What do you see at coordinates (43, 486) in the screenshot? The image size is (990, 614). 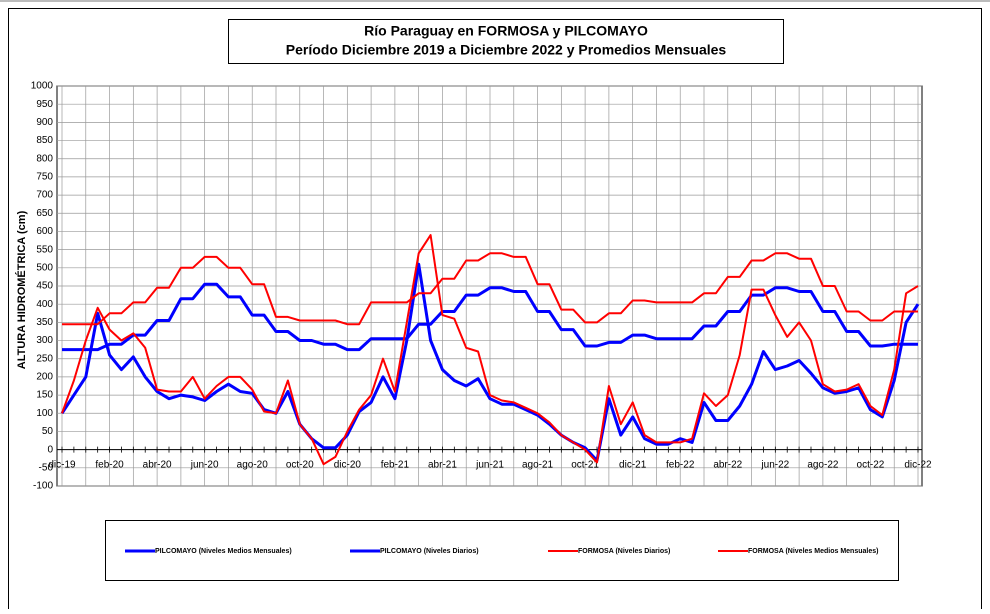 I see `y-tick-label: -100` at bounding box center [43, 486].